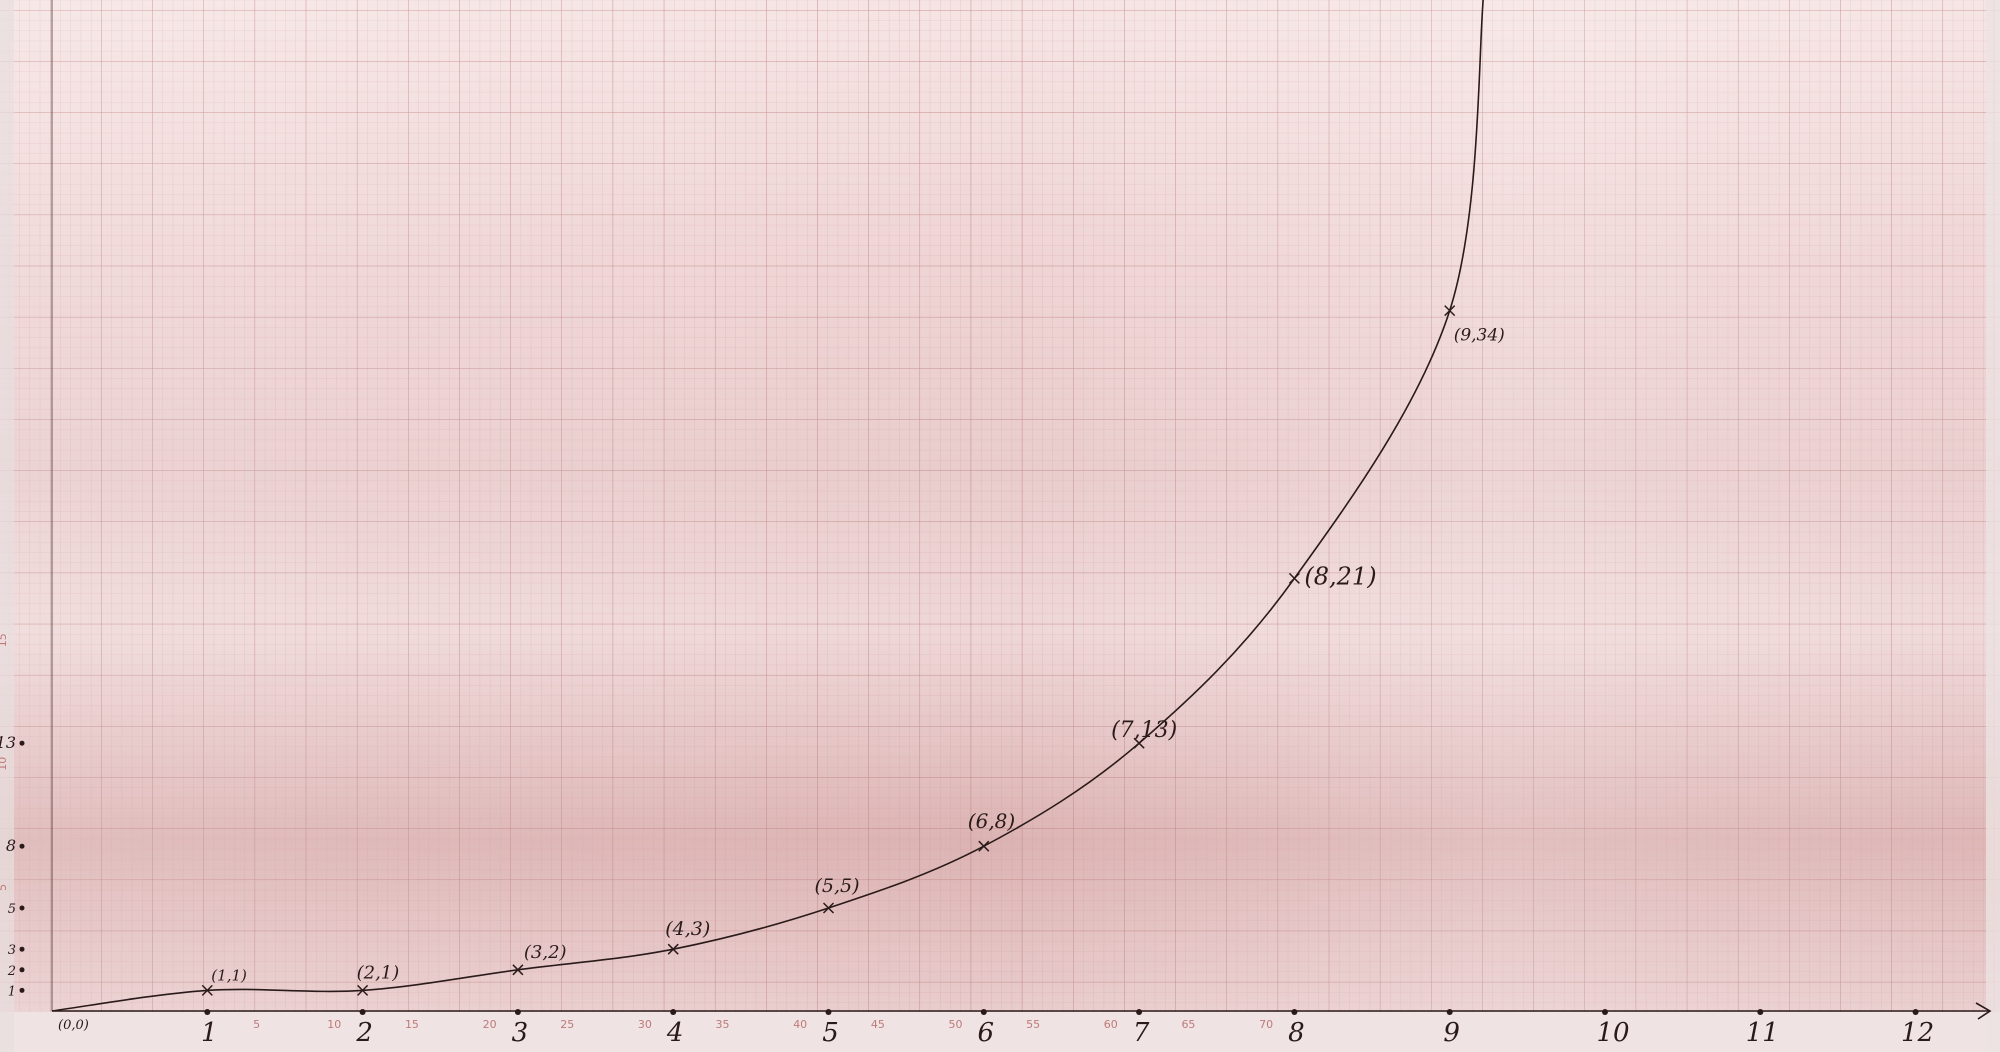 The image size is (2000, 1052). What do you see at coordinates (1340, 576) in the screenshot?
I see `point-label: (8,21)` at bounding box center [1340, 576].